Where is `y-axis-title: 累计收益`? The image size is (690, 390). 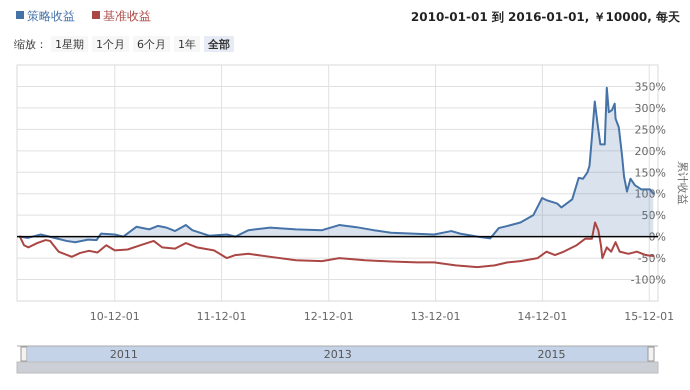 y-axis-title: 累计收益 is located at coordinates (682, 183).